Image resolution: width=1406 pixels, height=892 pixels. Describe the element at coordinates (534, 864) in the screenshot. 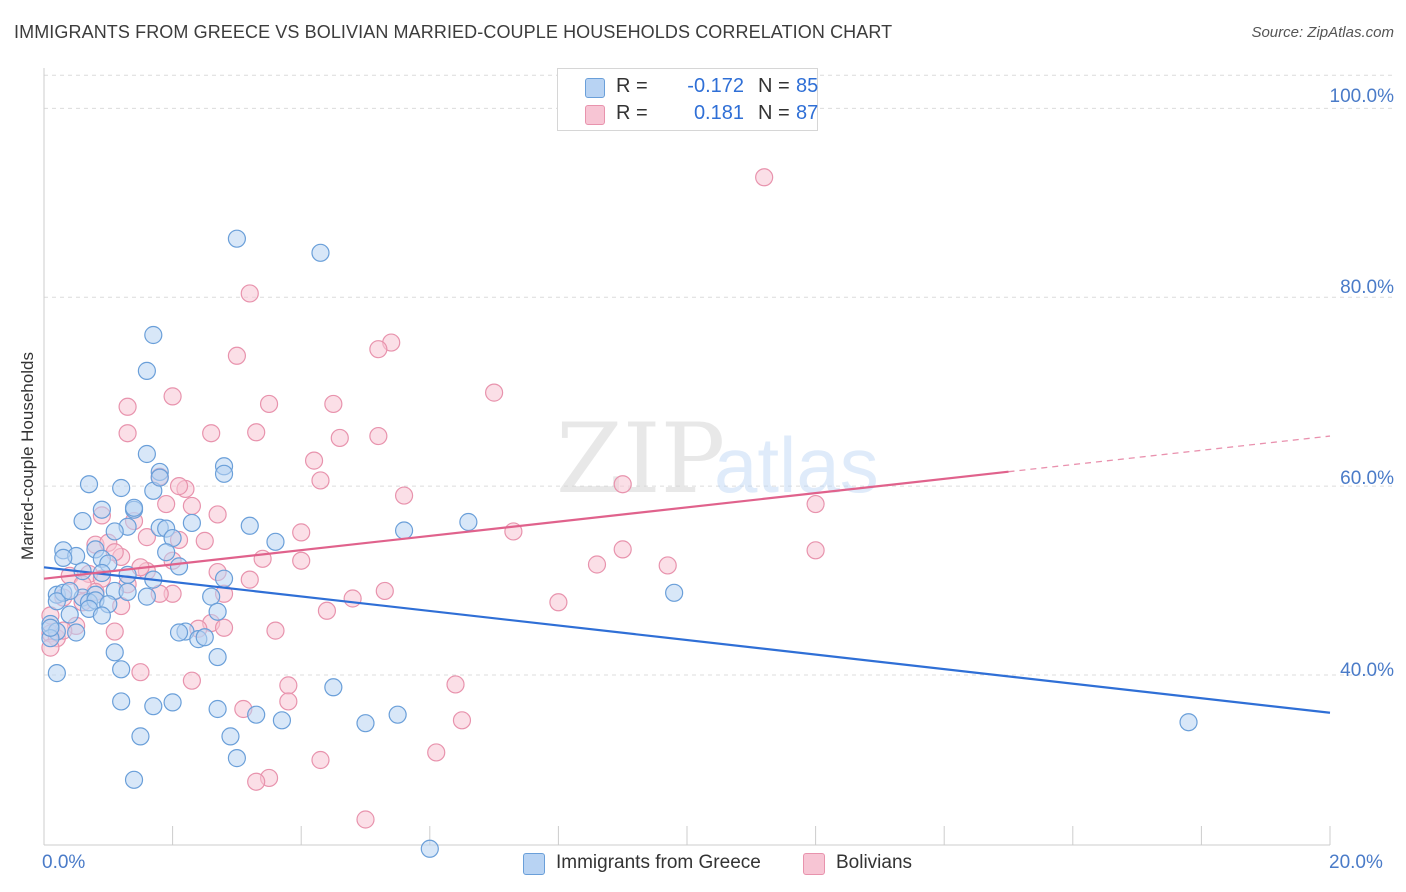

I see `greece-legend-swatch` at that location.